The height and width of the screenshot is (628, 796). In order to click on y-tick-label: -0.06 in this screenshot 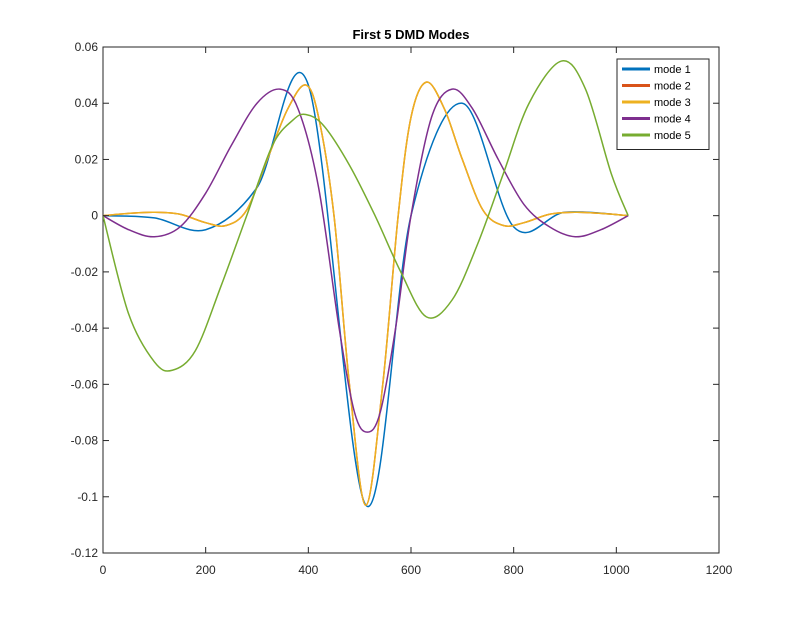, I will do `click(85, 384)`.